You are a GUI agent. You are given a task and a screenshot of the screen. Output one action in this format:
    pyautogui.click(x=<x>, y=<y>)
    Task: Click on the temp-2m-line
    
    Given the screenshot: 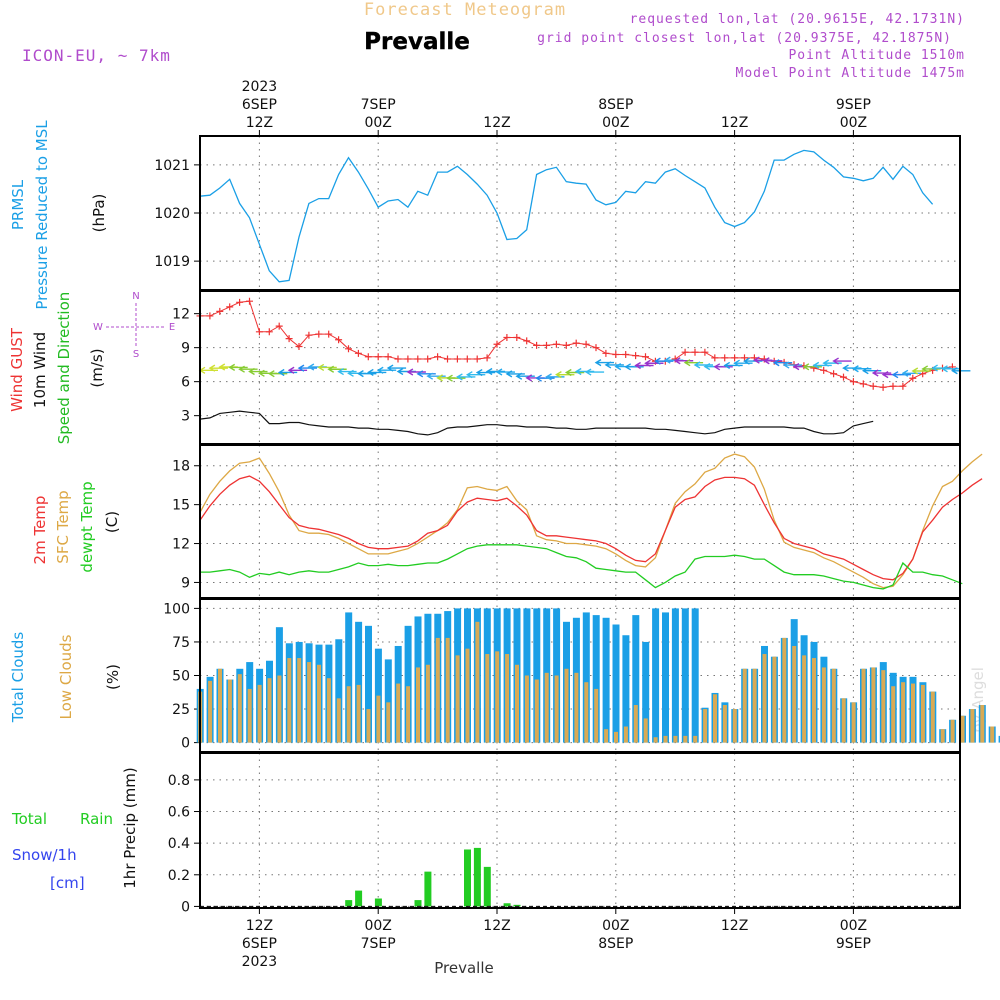 What is the action you would take?
    pyautogui.click(x=591, y=528)
    